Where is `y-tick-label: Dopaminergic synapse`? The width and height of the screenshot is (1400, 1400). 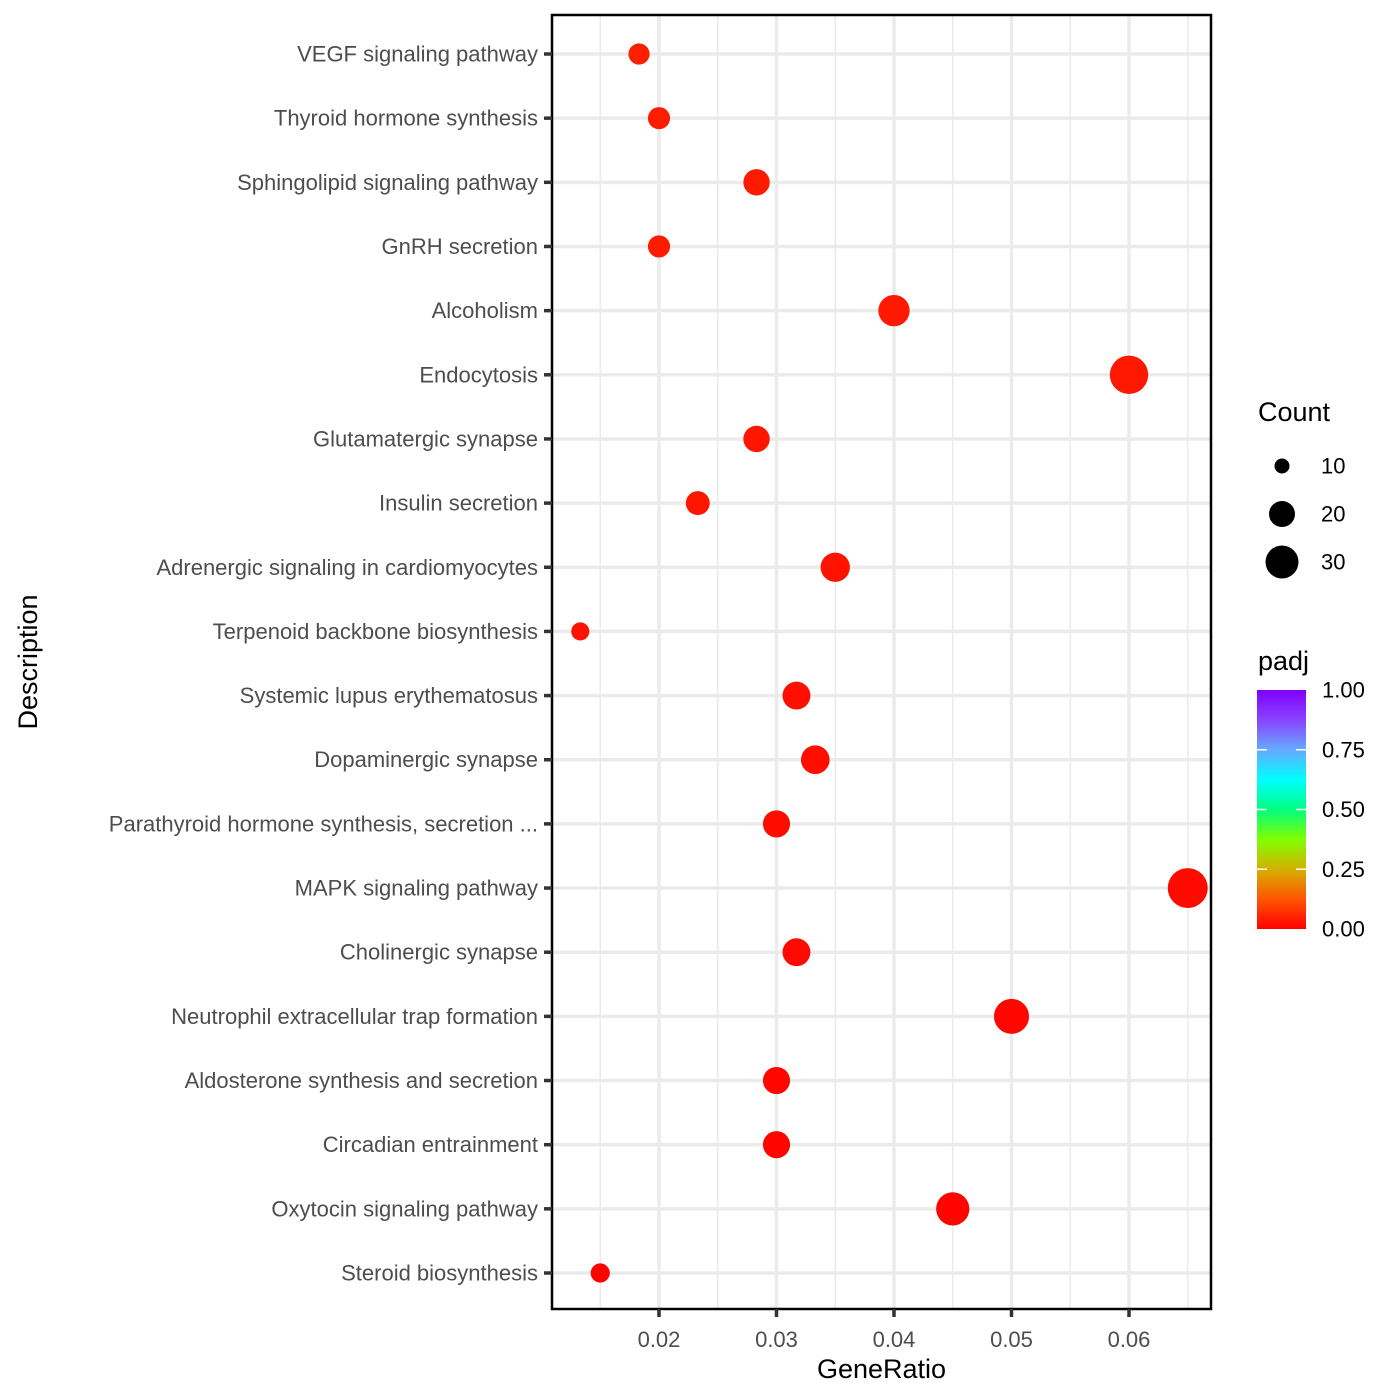
y-tick-label: Dopaminergic synapse is located at coordinates (426, 759).